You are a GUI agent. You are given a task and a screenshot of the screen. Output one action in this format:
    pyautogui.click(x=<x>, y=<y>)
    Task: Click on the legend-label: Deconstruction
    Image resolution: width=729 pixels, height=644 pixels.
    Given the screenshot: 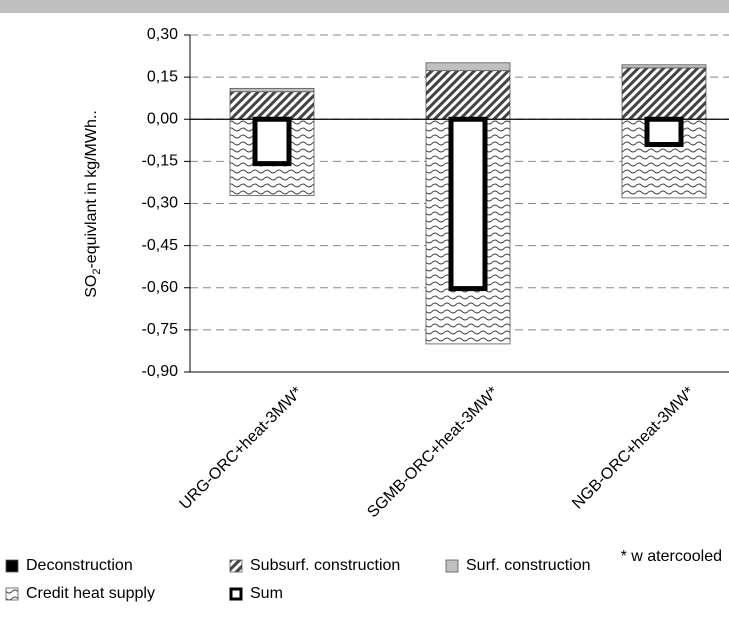 What is the action you would take?
    pyautogui.click(x=79, y=565)
    